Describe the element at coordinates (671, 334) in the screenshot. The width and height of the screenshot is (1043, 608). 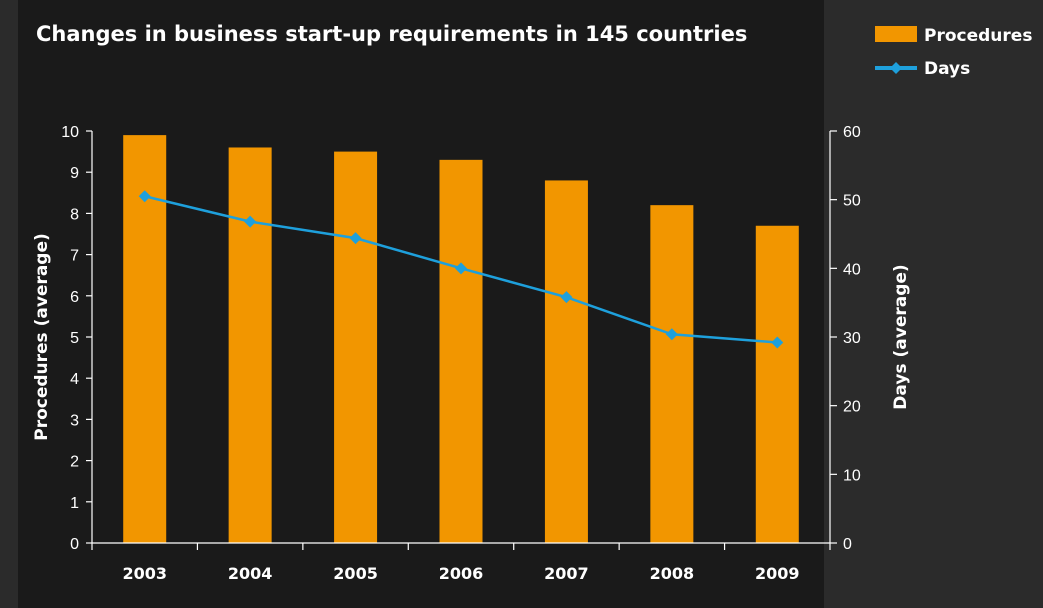
I see `days-point-2008` at that location.